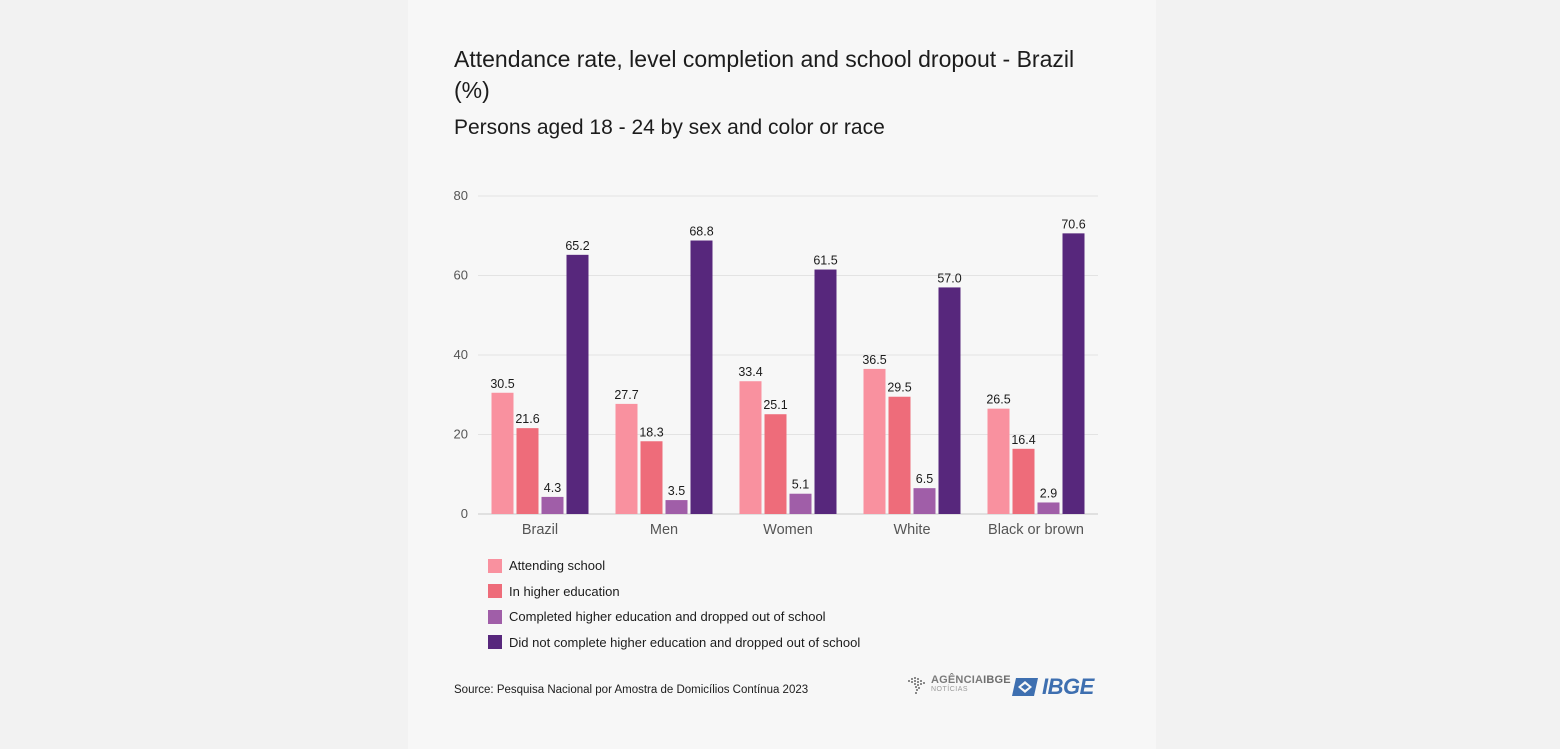  Describe the element at coordinates (825, 261) in the screenshot. I see `data-label: 61.5` at that location.